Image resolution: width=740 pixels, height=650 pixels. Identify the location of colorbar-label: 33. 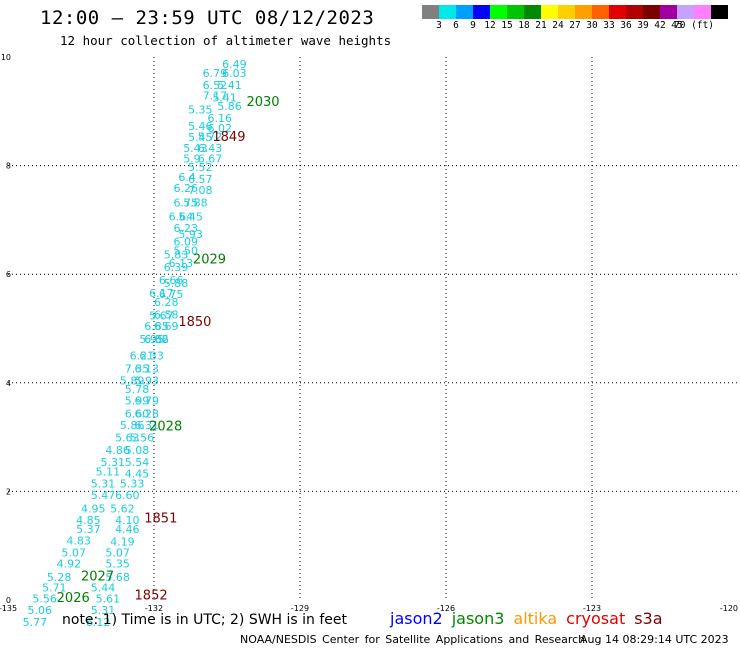
(609, 25).